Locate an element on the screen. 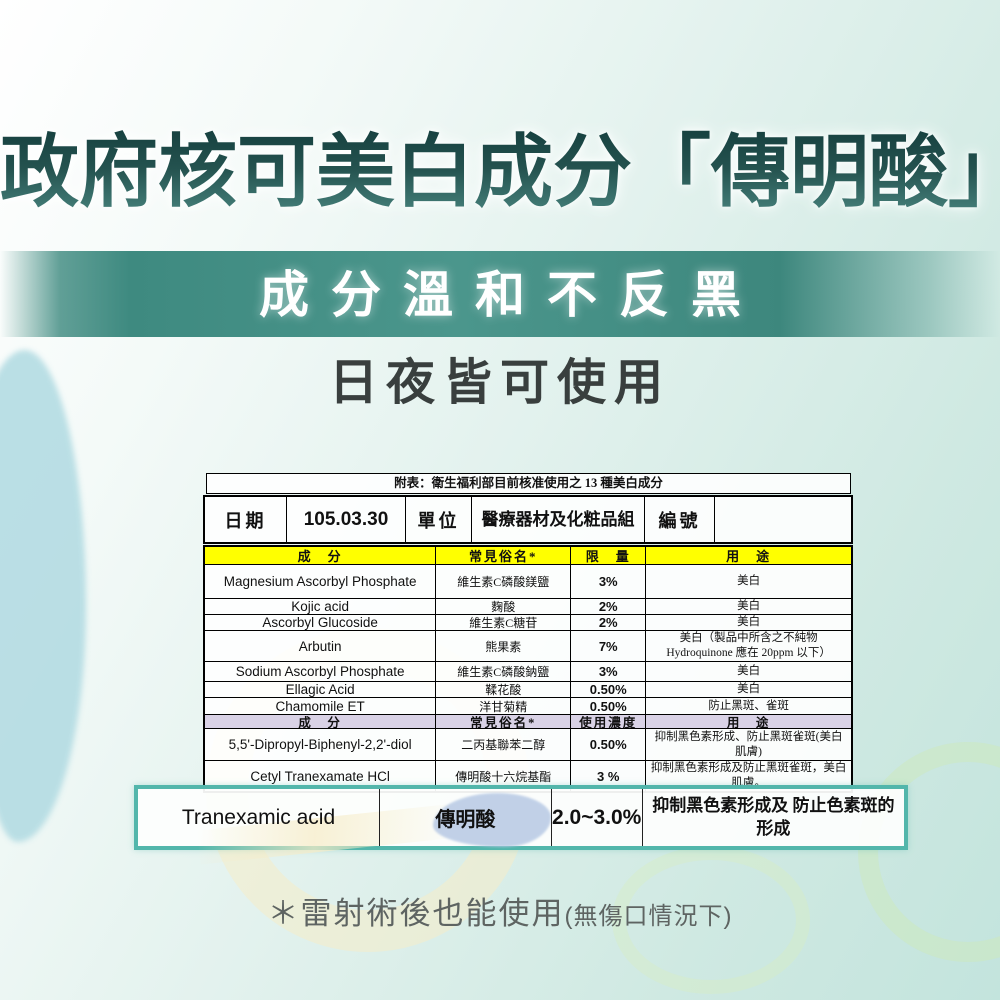 This screenshot has height=1000, width=1000. table-row: Magnesium Ascorbyl Phosphate 維生素C磷酸鎂鹽 3% 美白 is located at coordinates (528, 582).